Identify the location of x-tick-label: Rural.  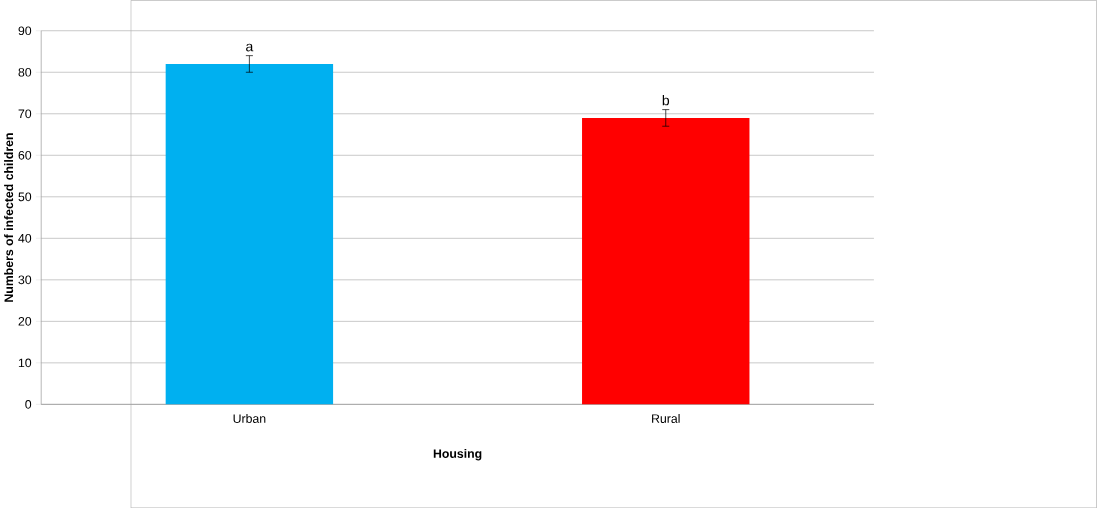
(666, 418).